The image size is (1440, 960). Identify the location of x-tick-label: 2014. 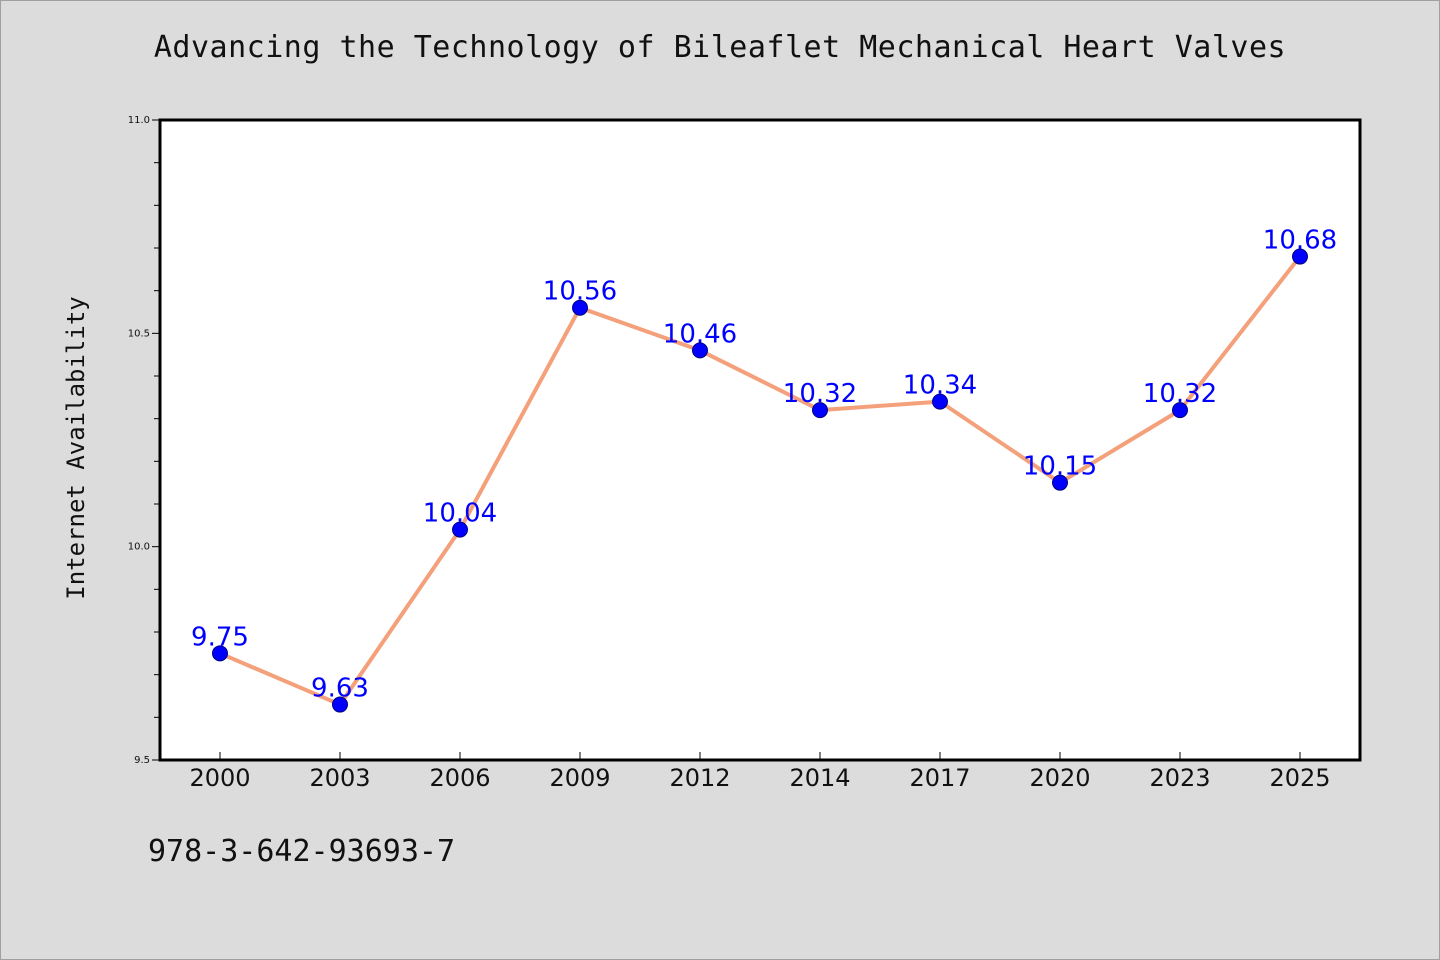
(819, 778).